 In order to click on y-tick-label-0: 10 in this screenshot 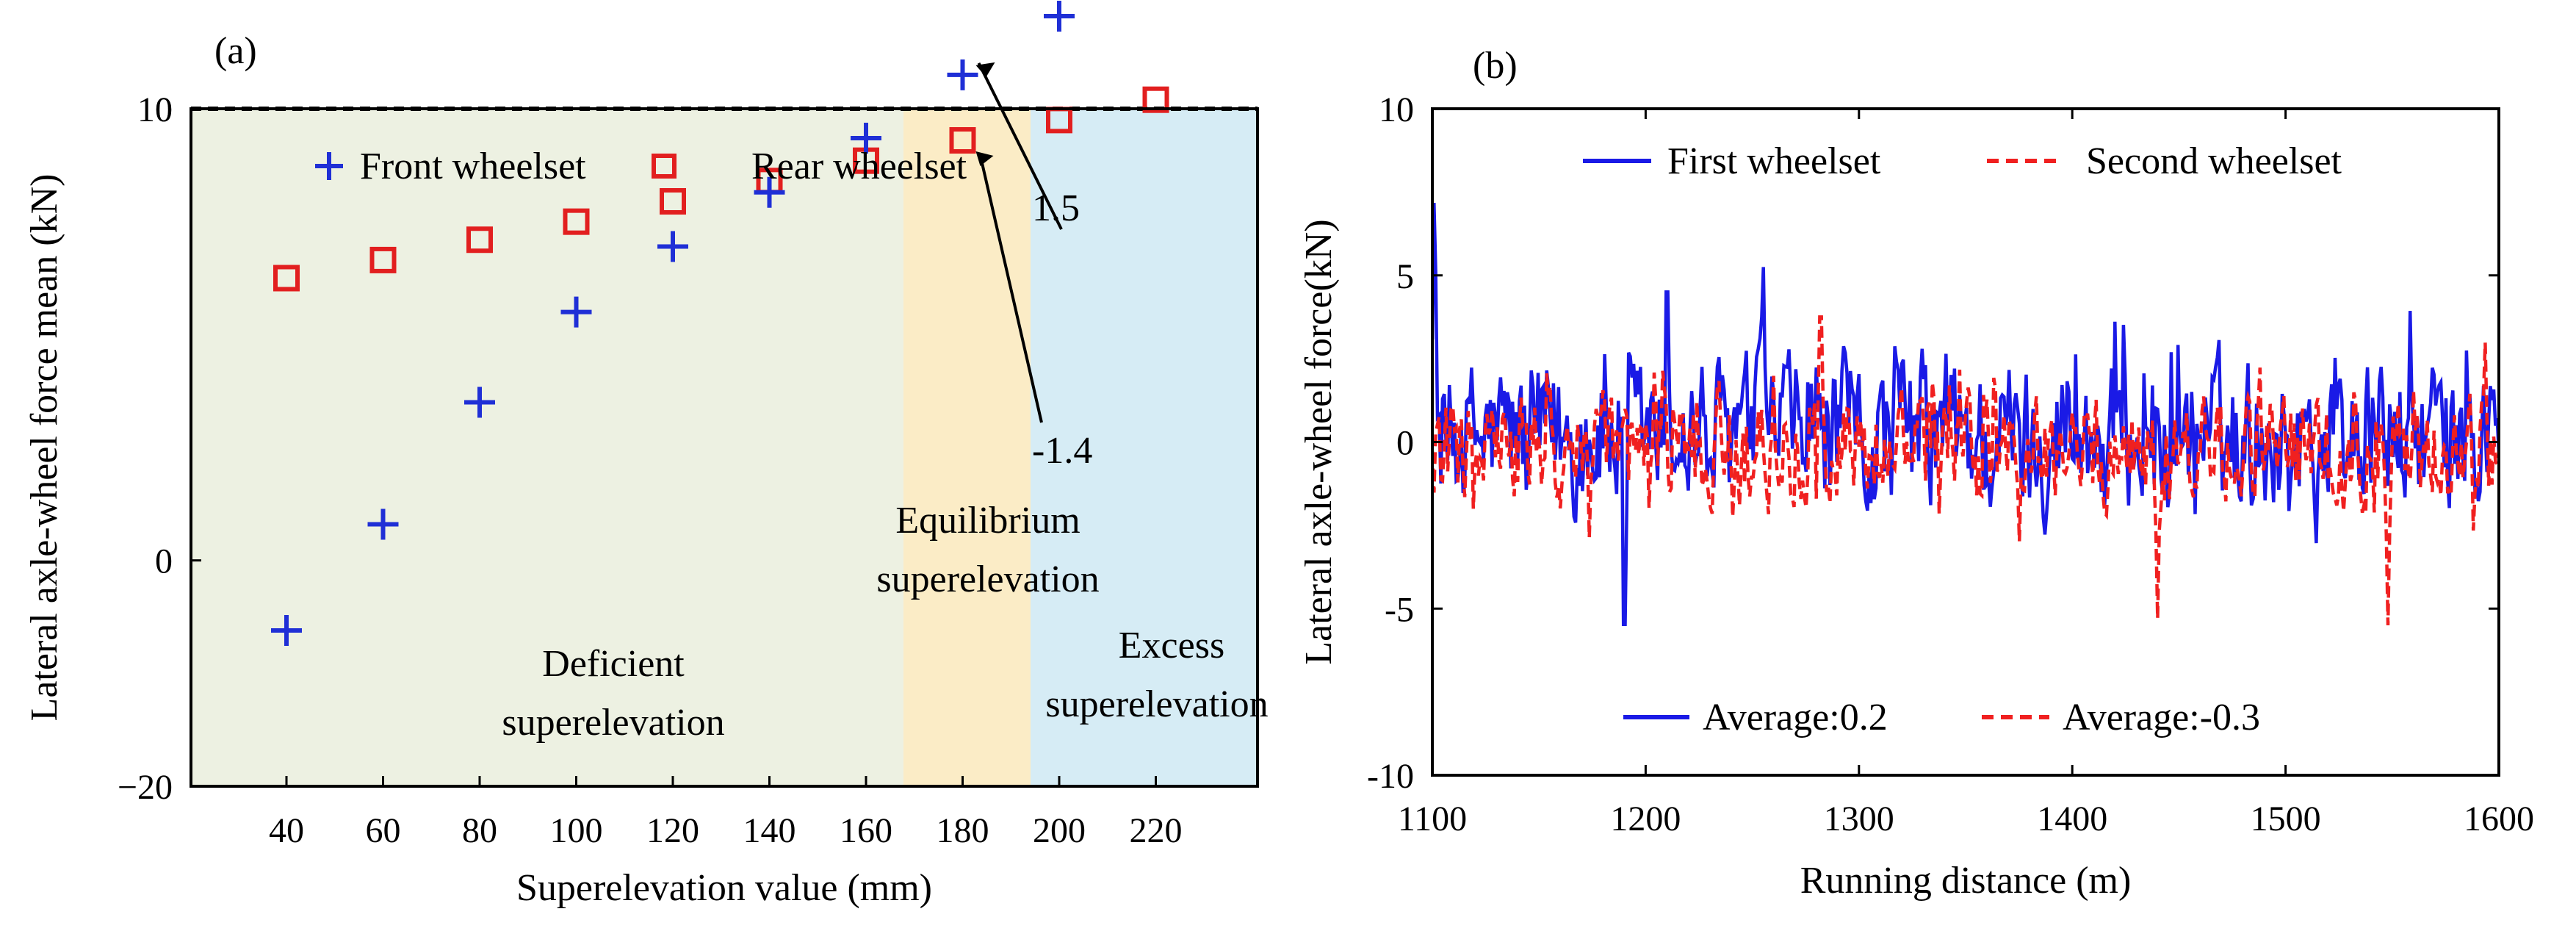, I will do `click(155, 110)`.